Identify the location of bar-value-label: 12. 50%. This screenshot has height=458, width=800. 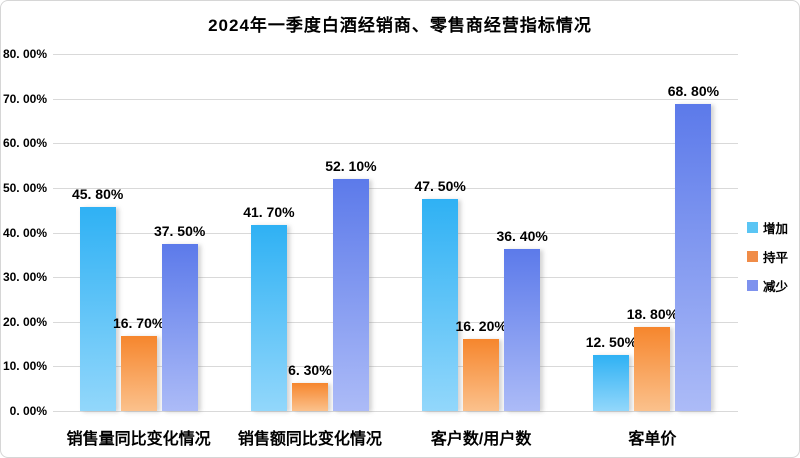
(611, 342).